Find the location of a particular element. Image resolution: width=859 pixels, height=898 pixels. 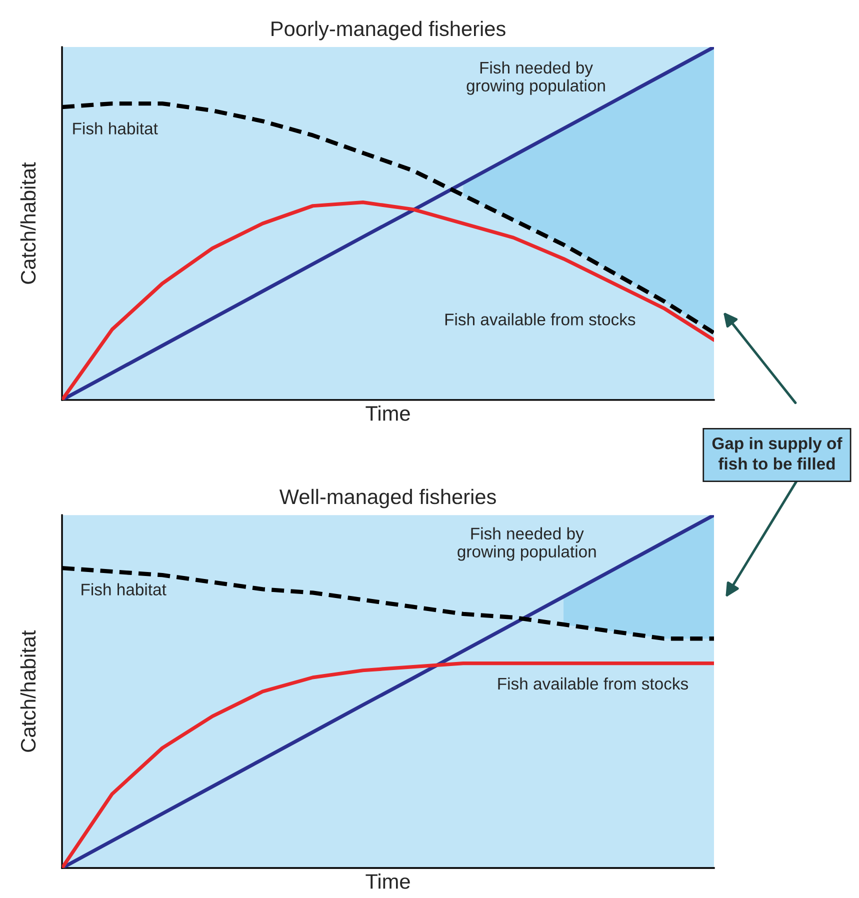

chart-title: Well-managed fisheries is located at coordinates (387, 498).